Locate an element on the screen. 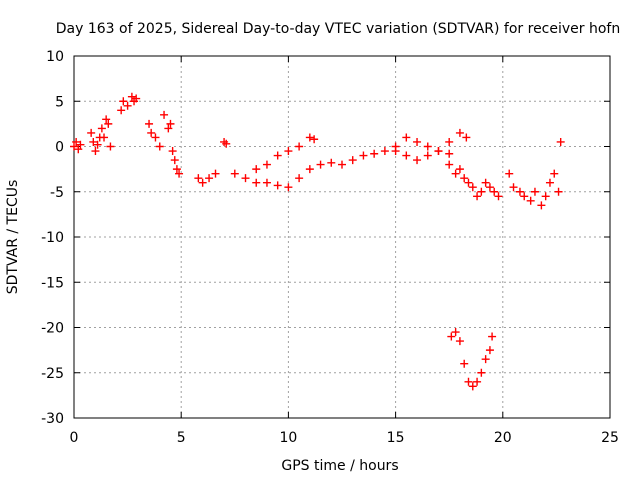  y-tick-label: -25 is located at coordinates (52, 374).